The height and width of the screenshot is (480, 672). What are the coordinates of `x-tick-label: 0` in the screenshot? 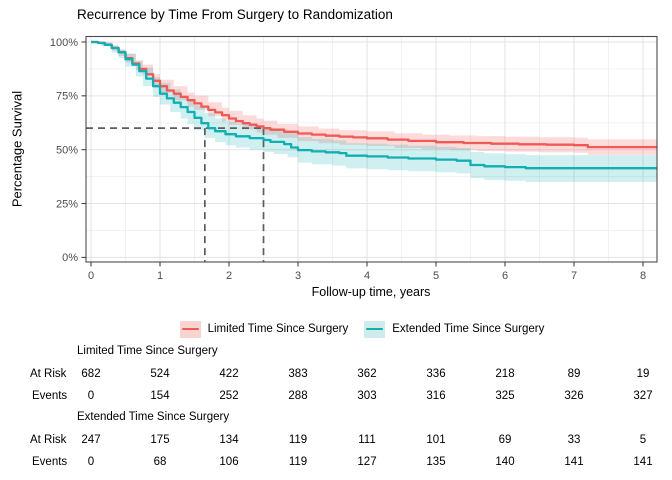 It's located at (91, 276).